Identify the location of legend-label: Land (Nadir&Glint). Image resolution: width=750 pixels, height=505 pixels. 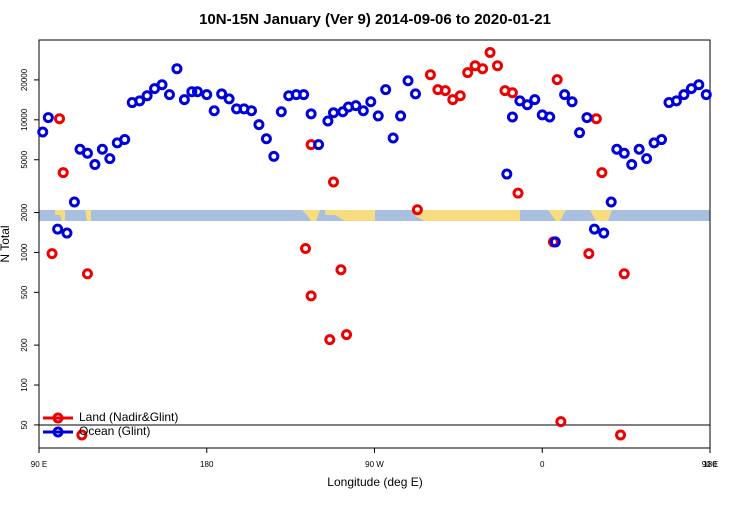
(128, 417).